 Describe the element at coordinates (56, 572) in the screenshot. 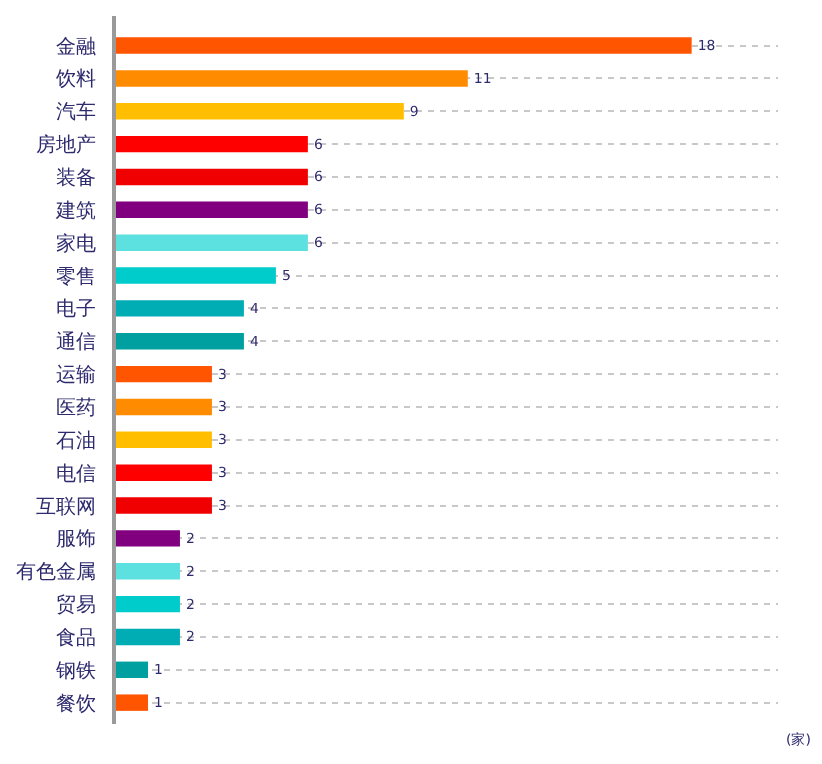

I see `y-tick-label: 有色金属` at that location.